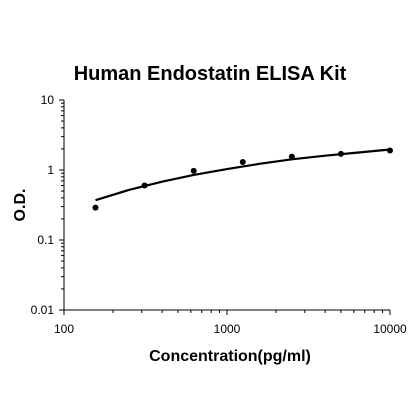  Describe the element at coordinates (243, 175) in the screenshot. I see `fit-curve` at that location.